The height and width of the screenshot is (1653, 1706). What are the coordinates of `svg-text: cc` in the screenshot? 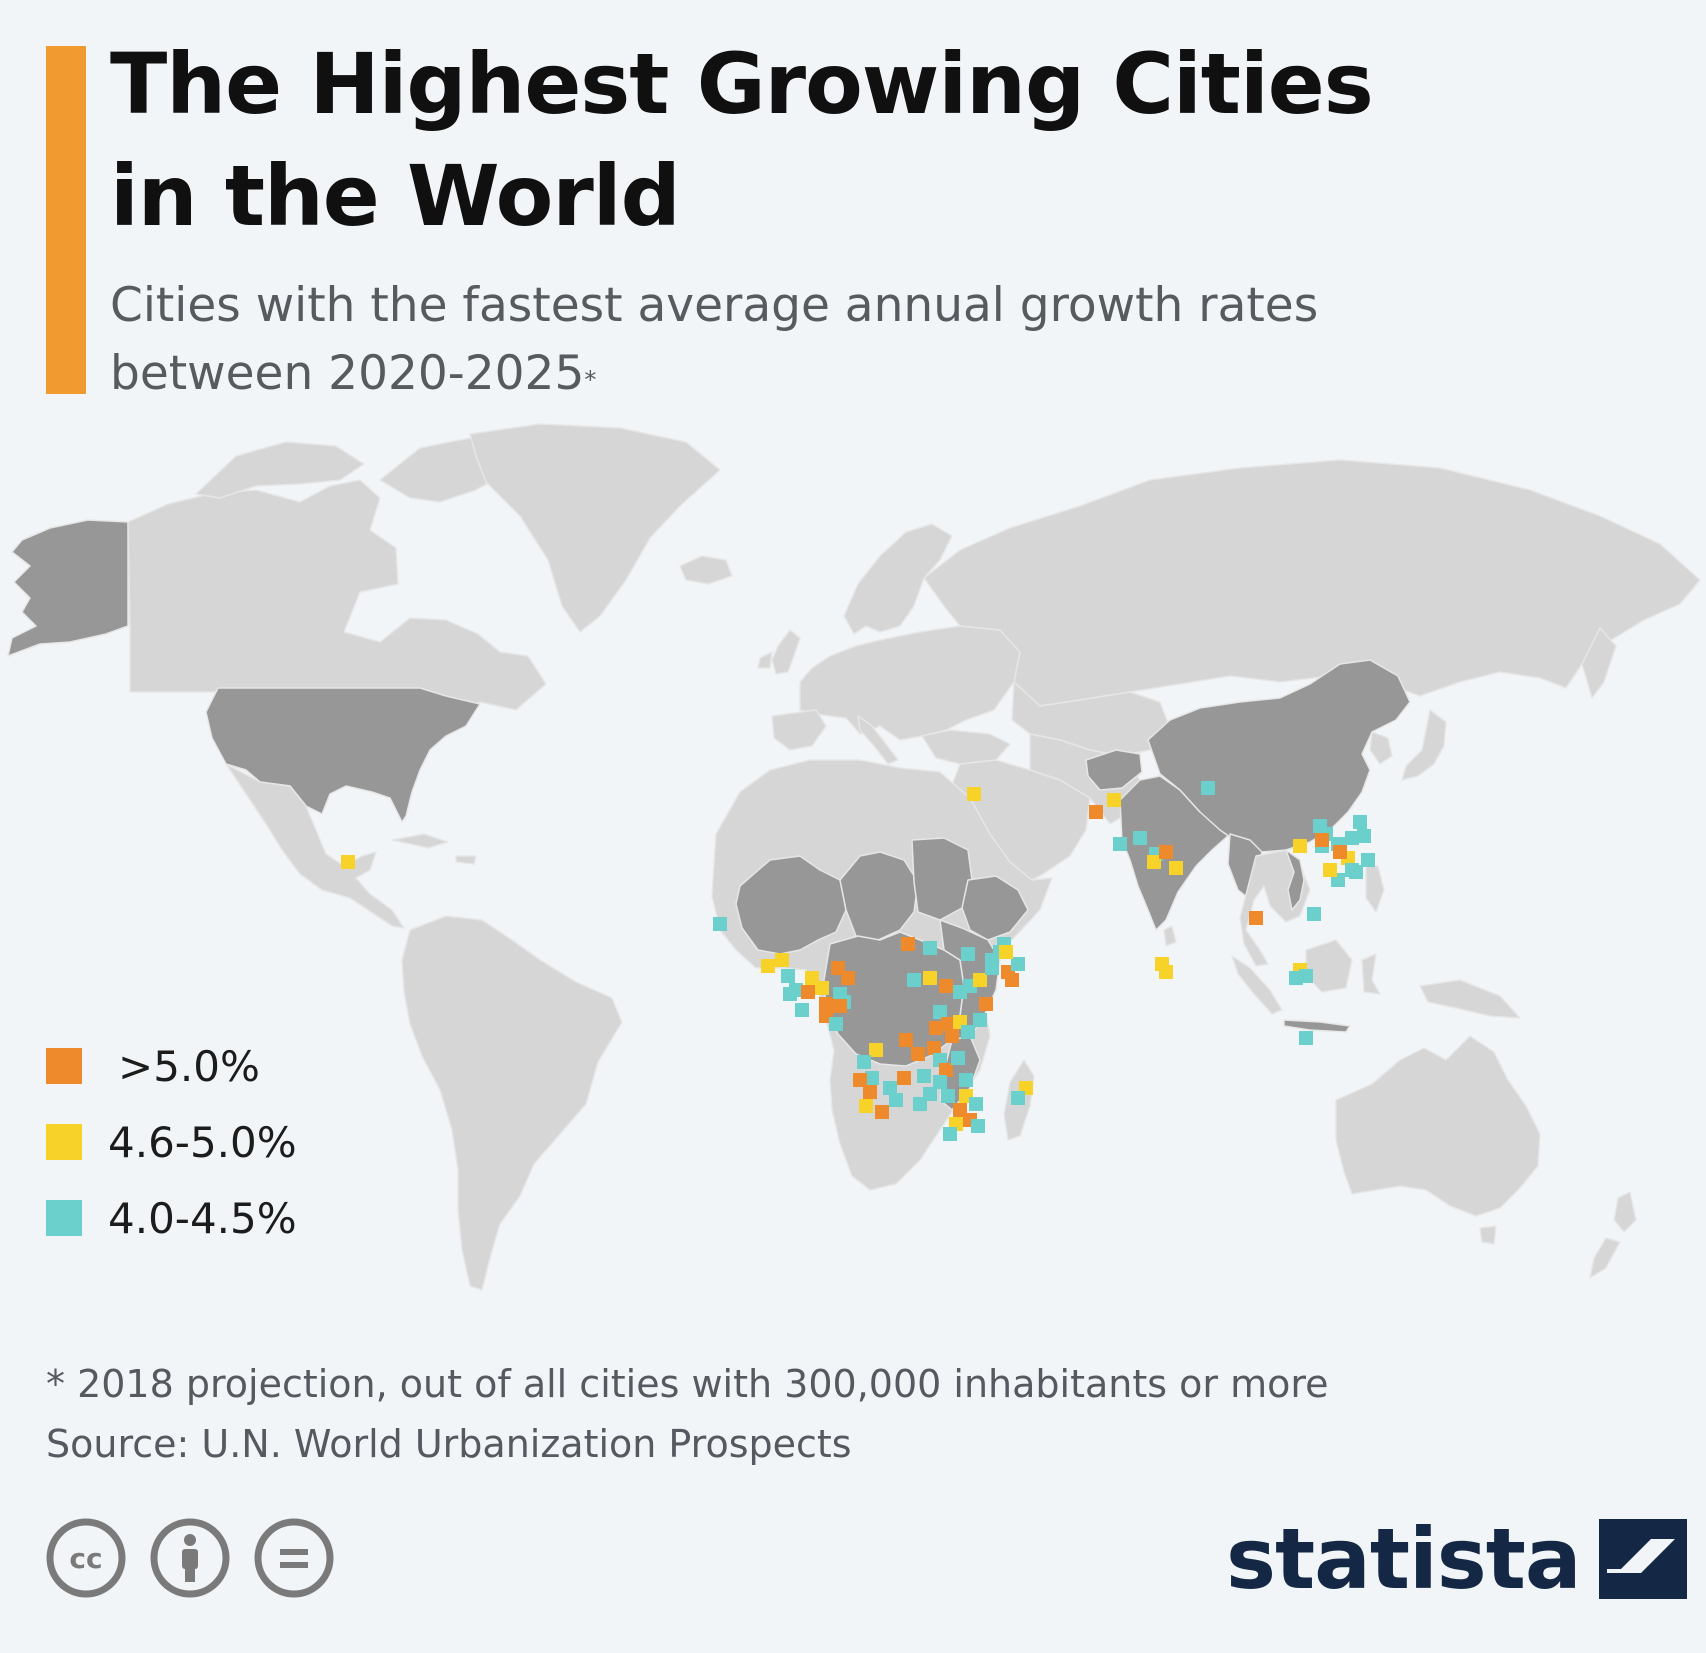 It's located at (85, 1558).